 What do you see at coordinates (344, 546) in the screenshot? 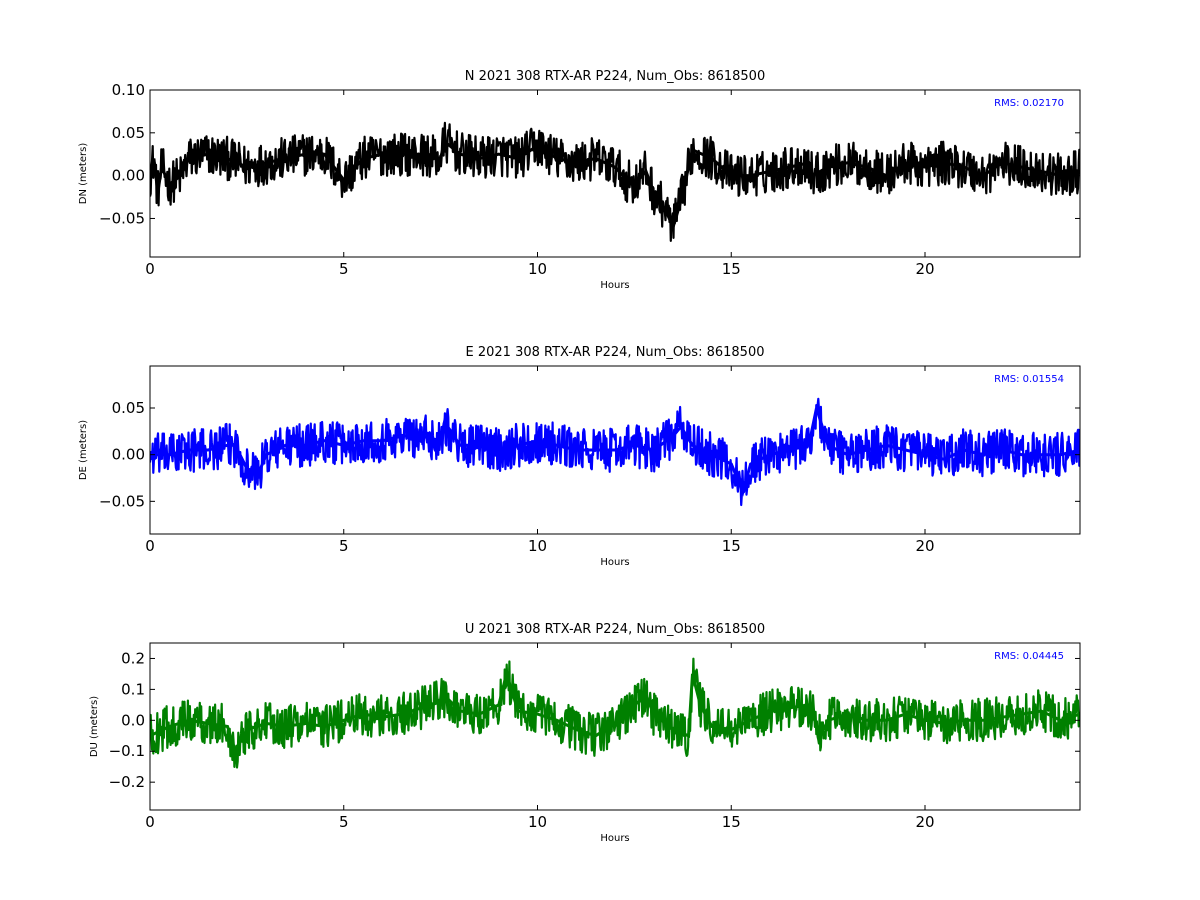
I see `e-xtick-label: 5` at bounding box center [344, 546].